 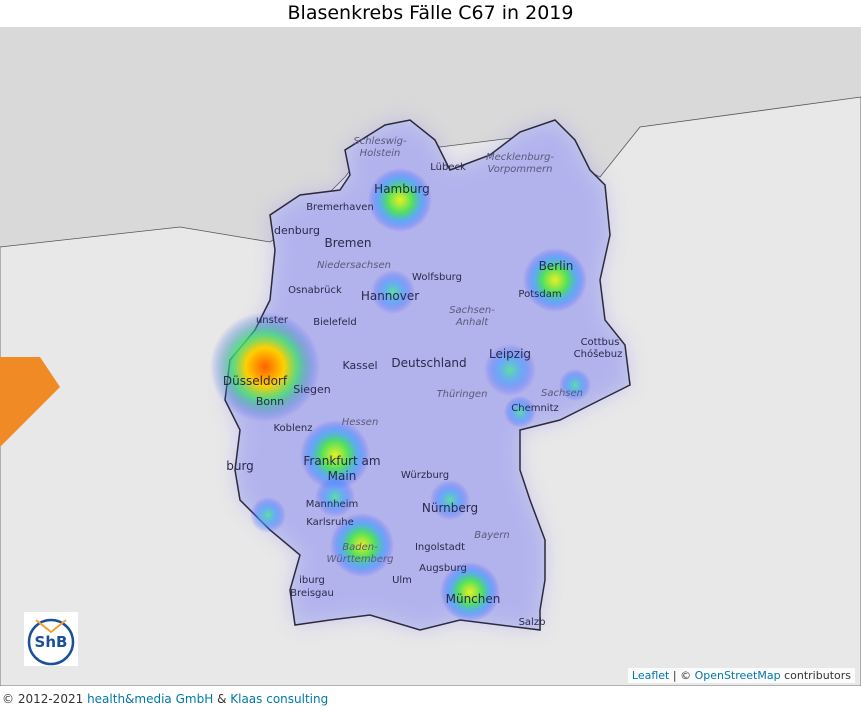 I want to click on place-label: Osnabrück, so click(x=315, y=290).